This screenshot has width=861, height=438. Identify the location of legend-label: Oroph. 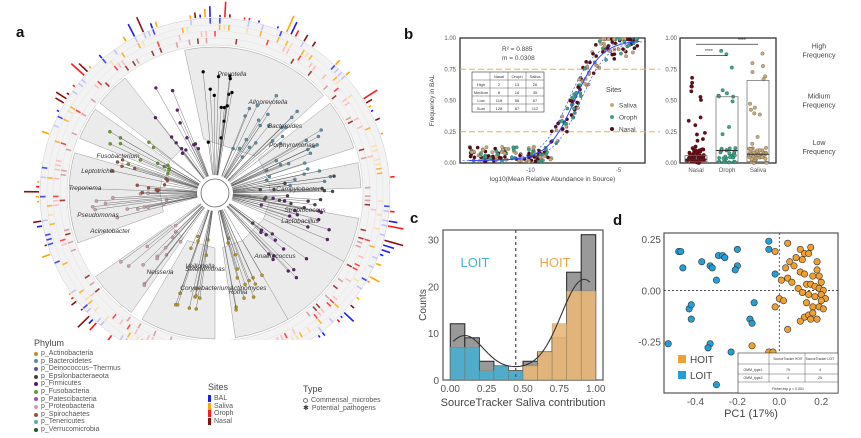
(628, 118).